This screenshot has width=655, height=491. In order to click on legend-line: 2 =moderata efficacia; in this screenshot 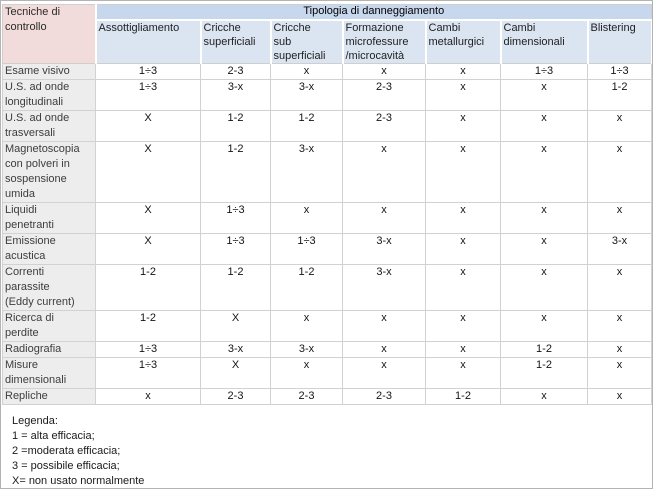, I will do `click(66, 451)`.